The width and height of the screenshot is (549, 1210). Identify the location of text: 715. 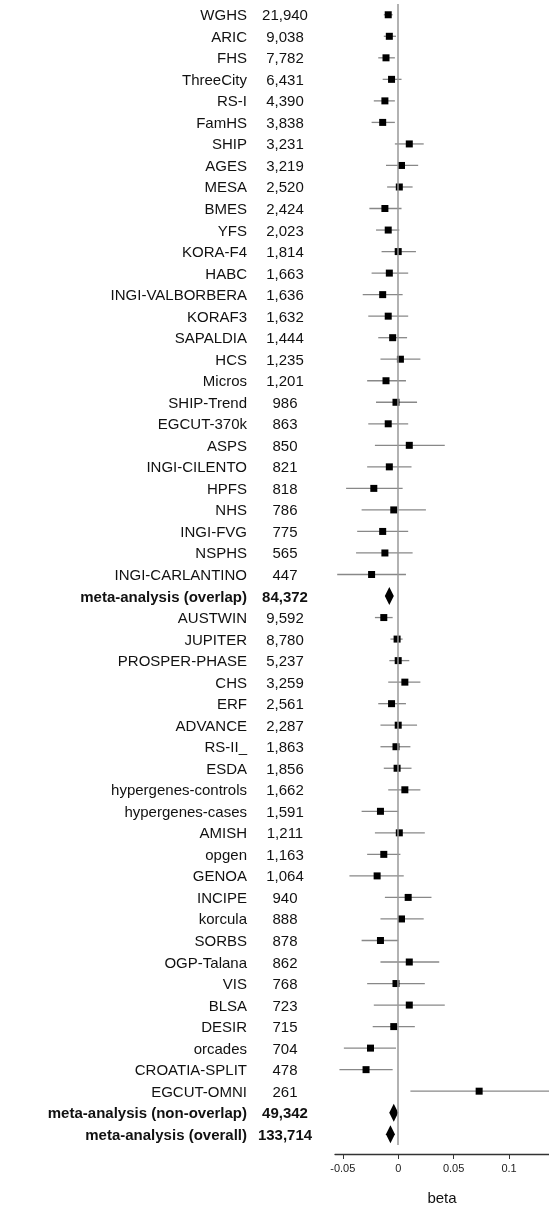
(285, 1027).